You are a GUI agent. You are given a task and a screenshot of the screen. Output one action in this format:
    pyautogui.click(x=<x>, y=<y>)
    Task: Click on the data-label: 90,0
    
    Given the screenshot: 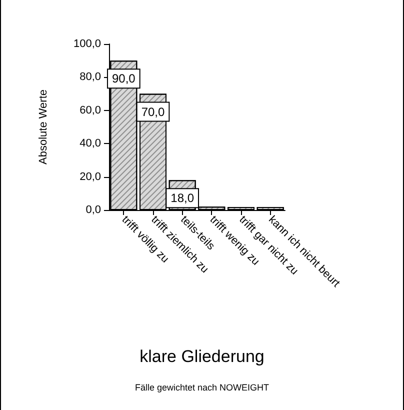 What is the action you would take?
    pyautogui.click(x=124, y=79)
    